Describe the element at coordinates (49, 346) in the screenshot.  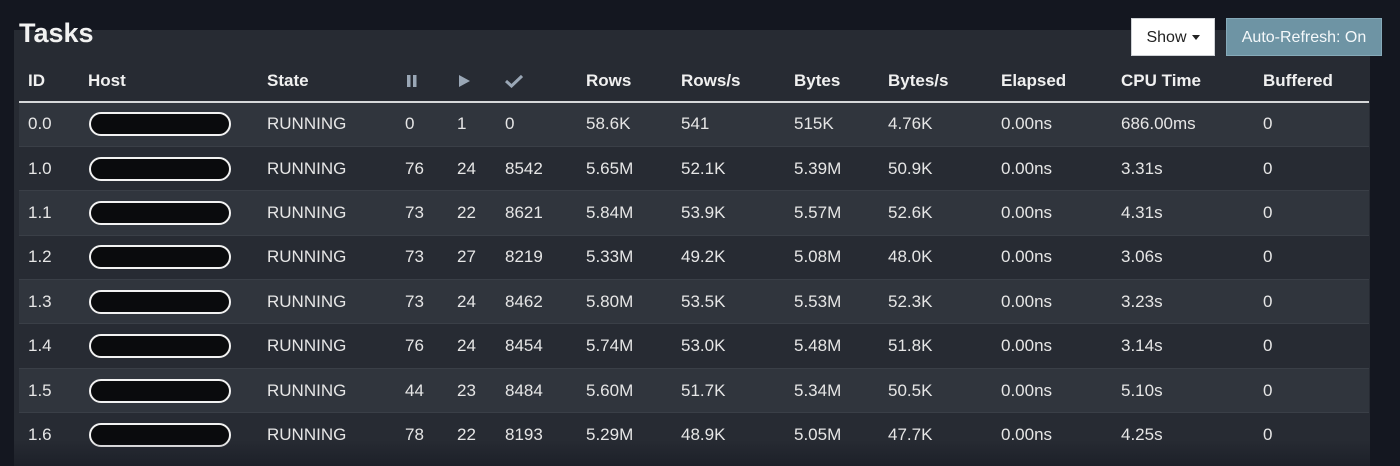
I see `task-id-cell: 1.4` at that location.